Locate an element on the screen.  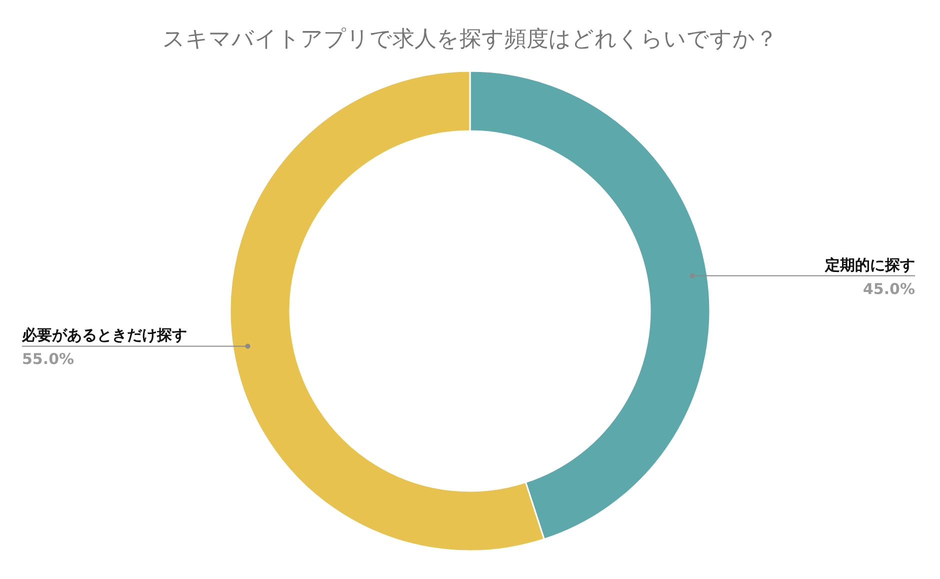
slice-label: 必要があるときだけ探す is located at coordinates (104, 335).